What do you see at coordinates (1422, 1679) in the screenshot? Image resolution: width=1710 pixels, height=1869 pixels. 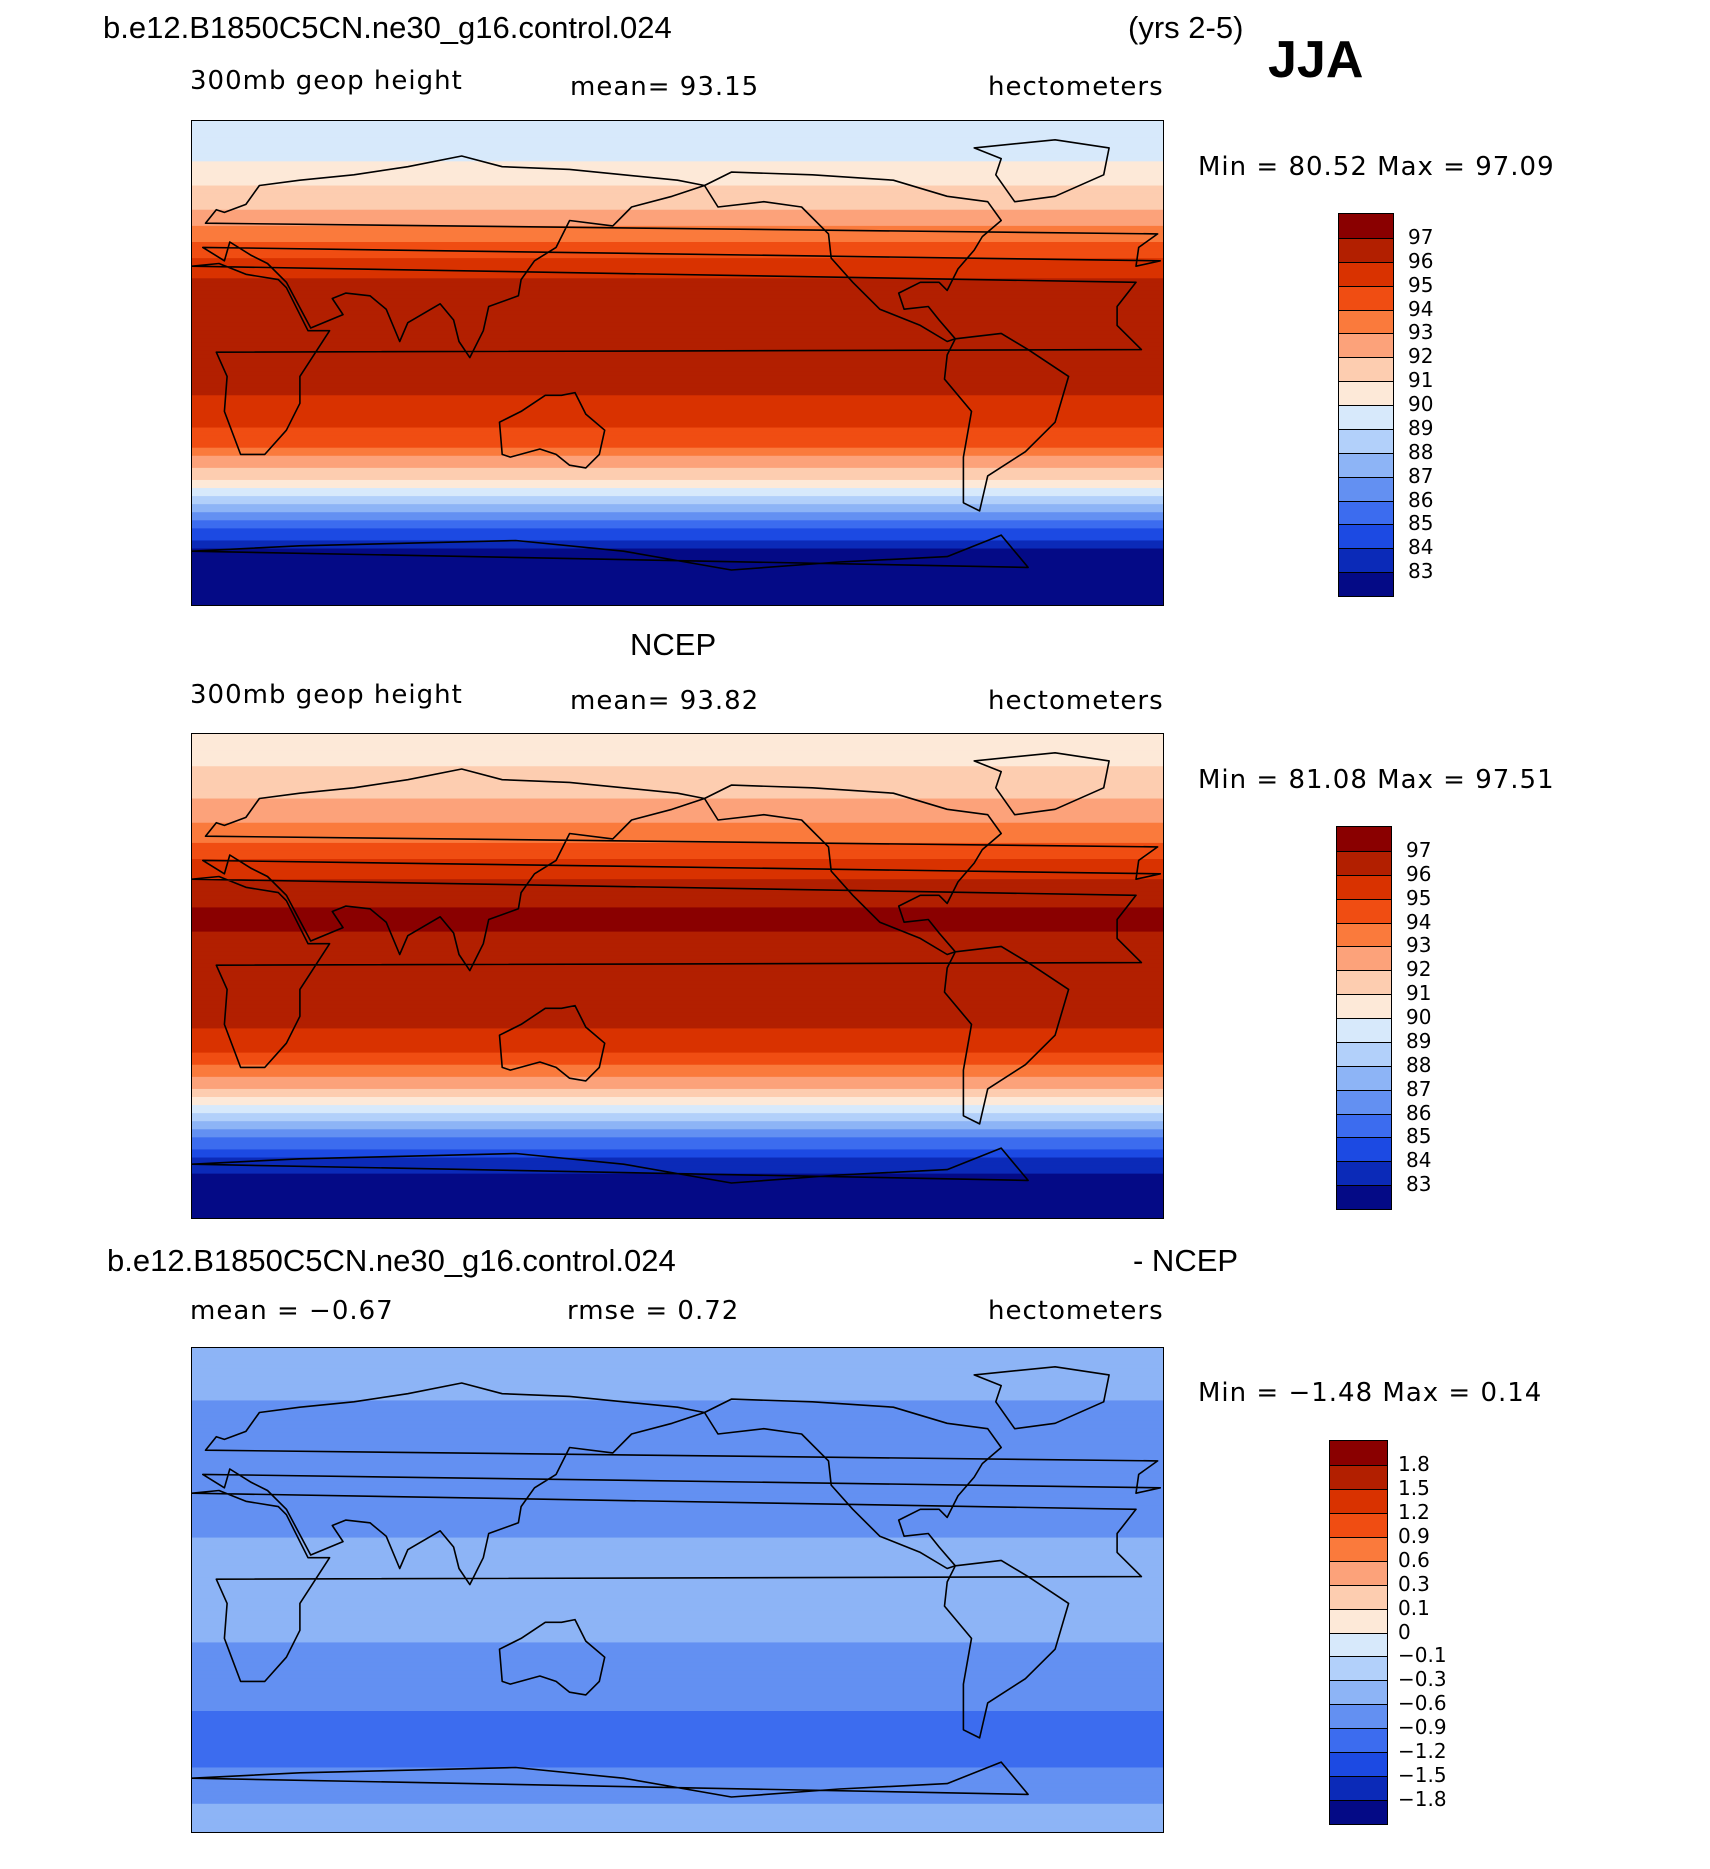 I see `colorbar-tick-label: −0.3` at bounding box center [1422, 1679].